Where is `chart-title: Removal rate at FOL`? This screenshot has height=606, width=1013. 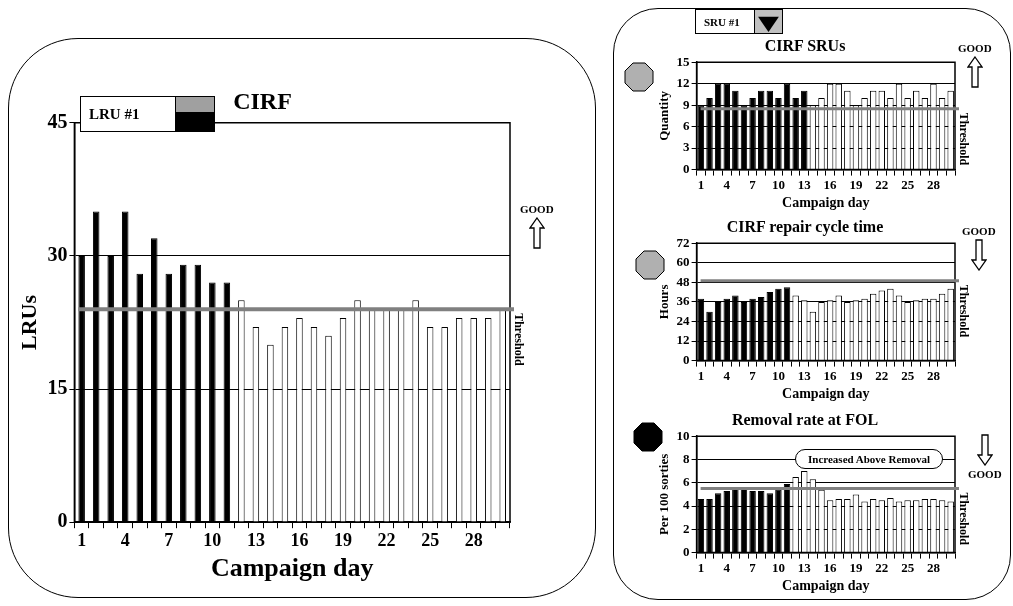 chart-title: Removal rate at FOL is located at coordinates (805, 419).